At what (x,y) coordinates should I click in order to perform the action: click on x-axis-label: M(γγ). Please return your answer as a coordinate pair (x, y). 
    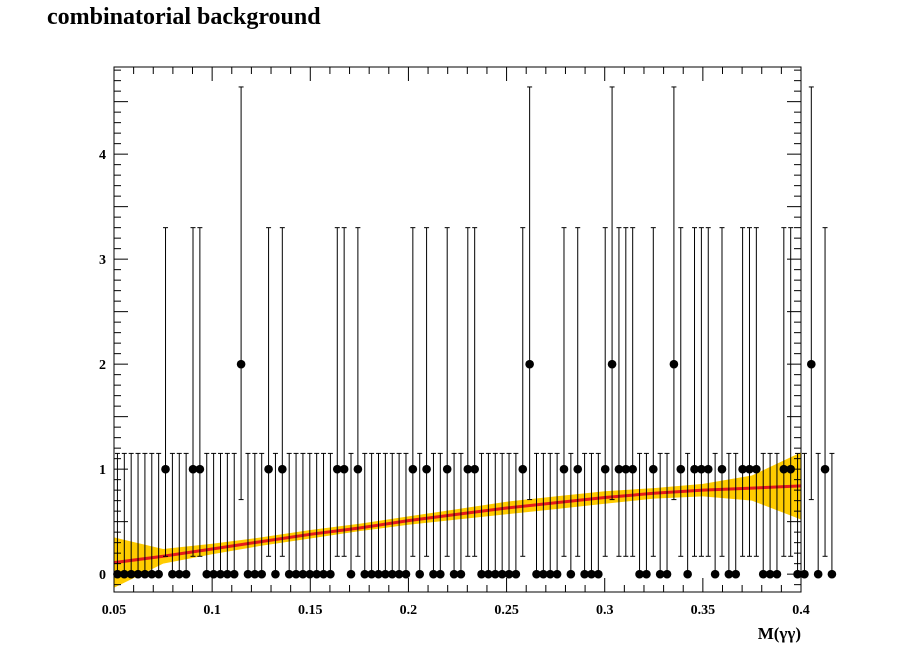
    Looking at the image, I should click on (779, 633).